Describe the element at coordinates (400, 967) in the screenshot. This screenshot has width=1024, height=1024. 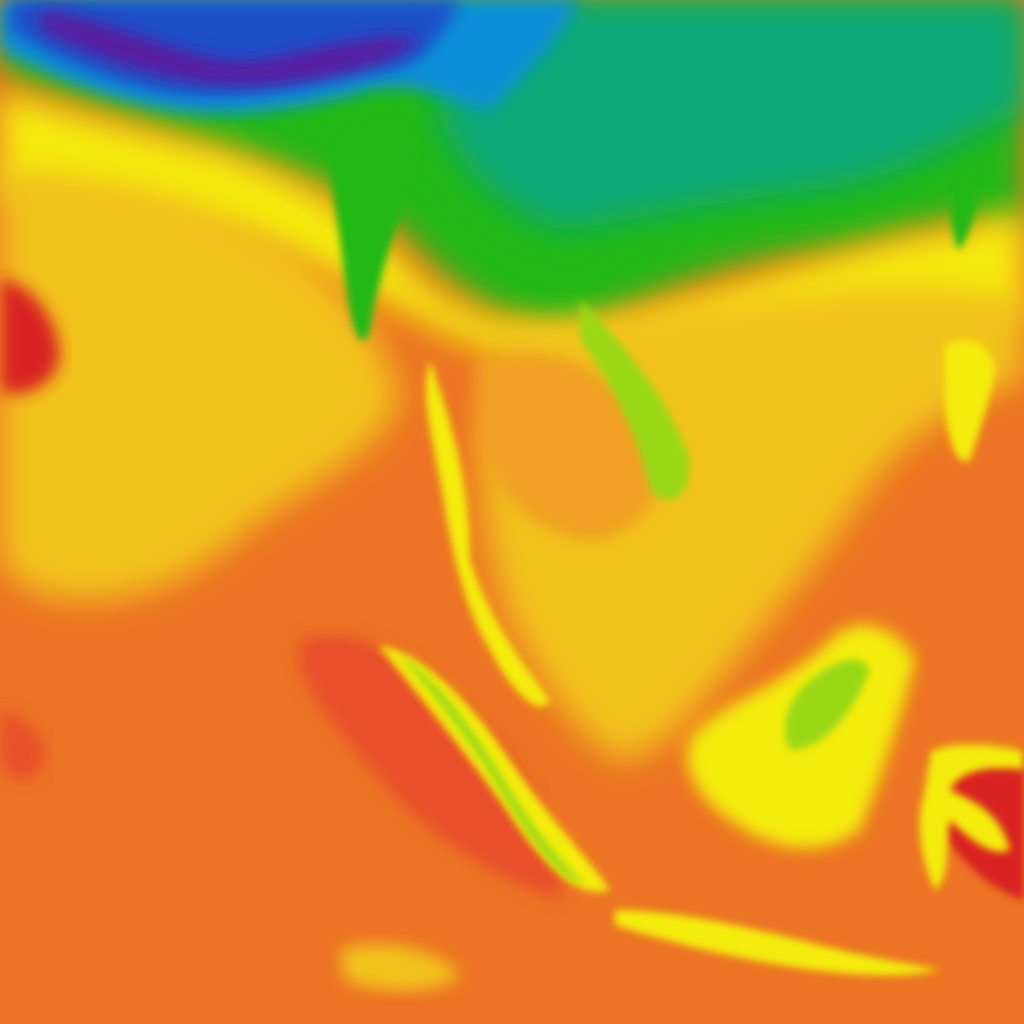
I see `region-indian-ocean-warm` at that location.